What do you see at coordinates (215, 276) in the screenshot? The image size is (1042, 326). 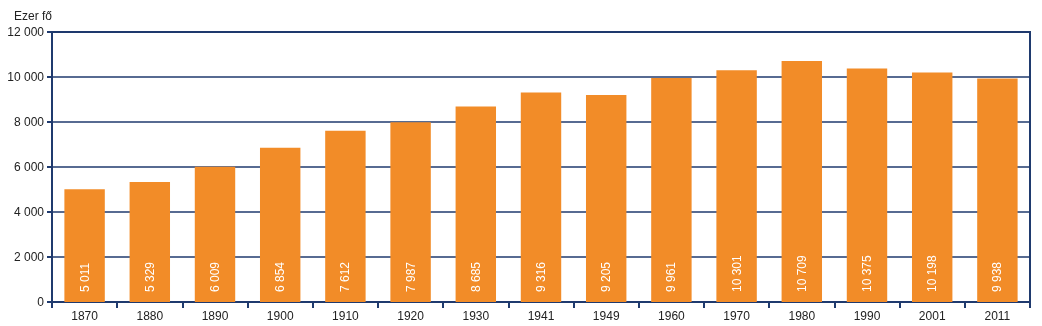 I see `data-label: 6 009` at bounding box center [215, 276].